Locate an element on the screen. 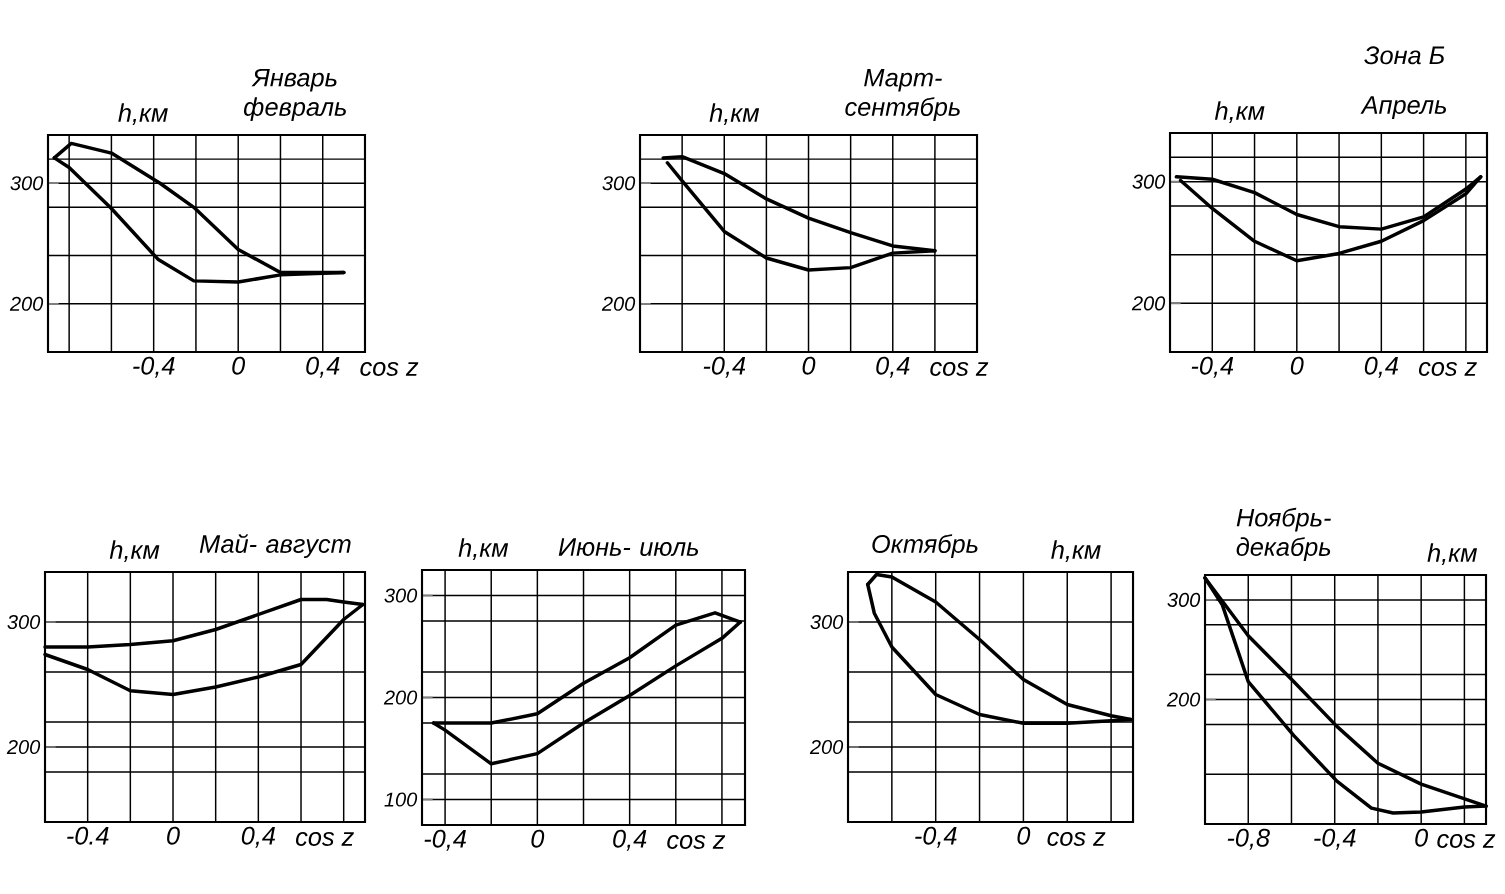 This screenshot has width=1505, height=894. chart-title: Март- сентябрь is located at coordinates (902, 94).